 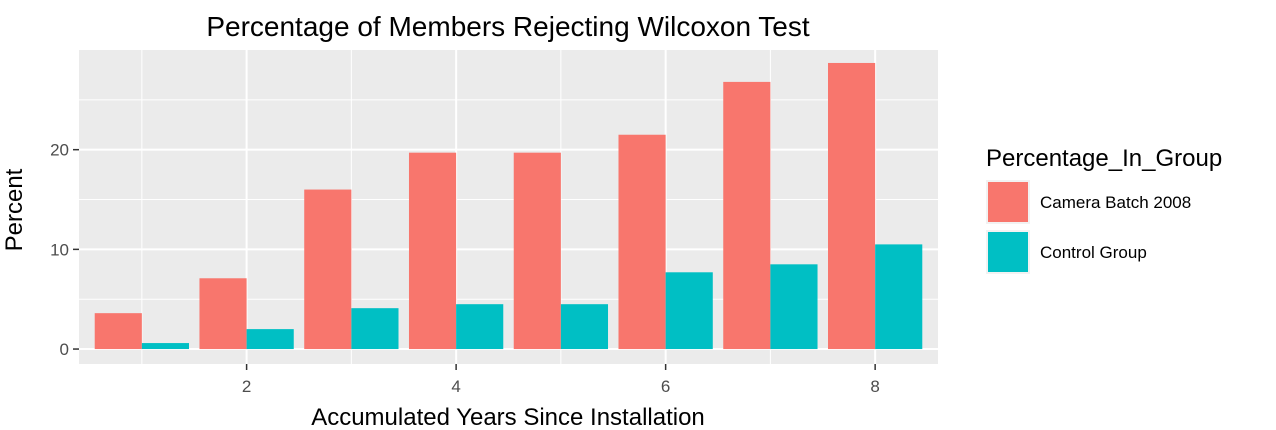 What do you see at coordinates (59, 249) in the screenshot?
I see `y-tick-label: 10` at bounding box center [59, 249].